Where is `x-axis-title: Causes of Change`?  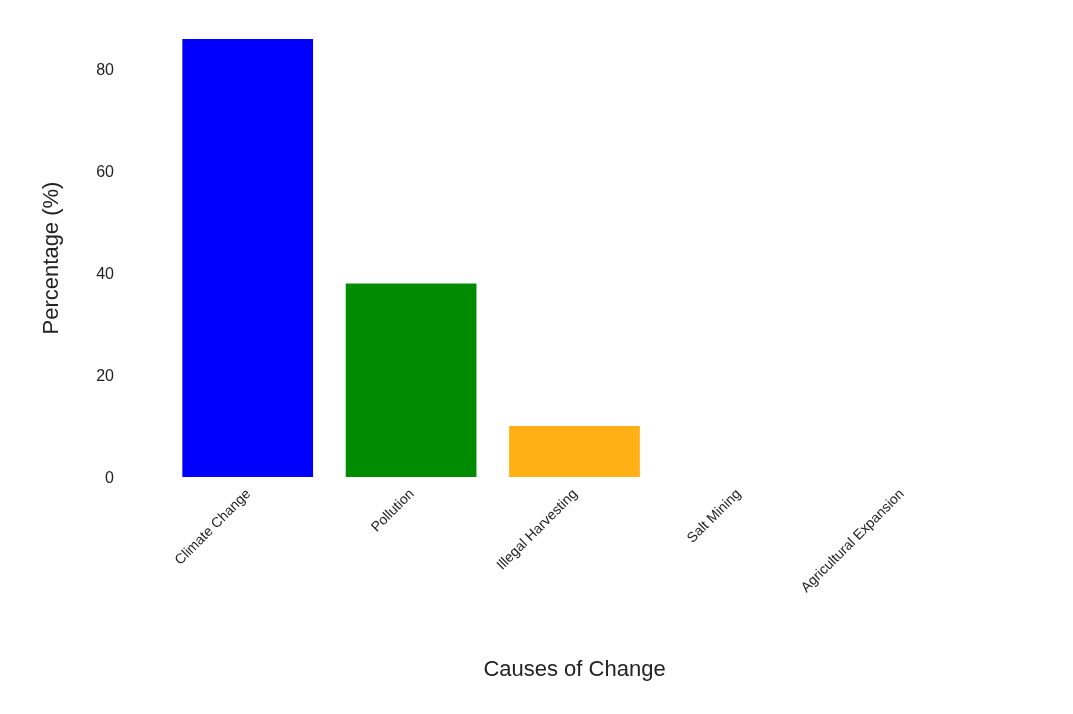
x-axis-title: Causes of Change is located at coordinates (574, 668).